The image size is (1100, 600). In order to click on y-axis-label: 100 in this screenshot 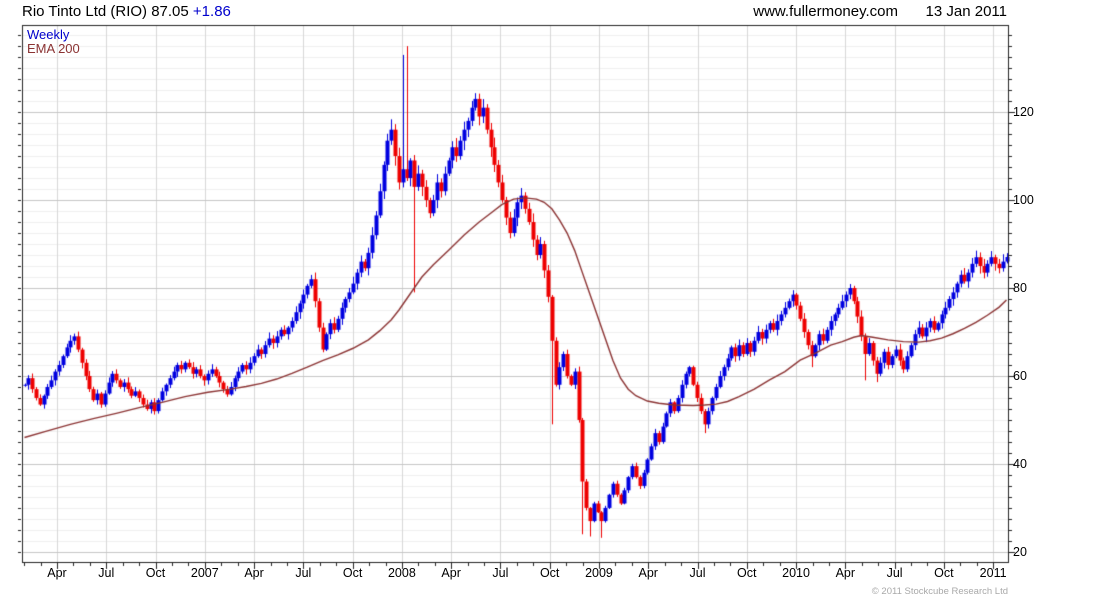, I will do `click(1023, 200)`.